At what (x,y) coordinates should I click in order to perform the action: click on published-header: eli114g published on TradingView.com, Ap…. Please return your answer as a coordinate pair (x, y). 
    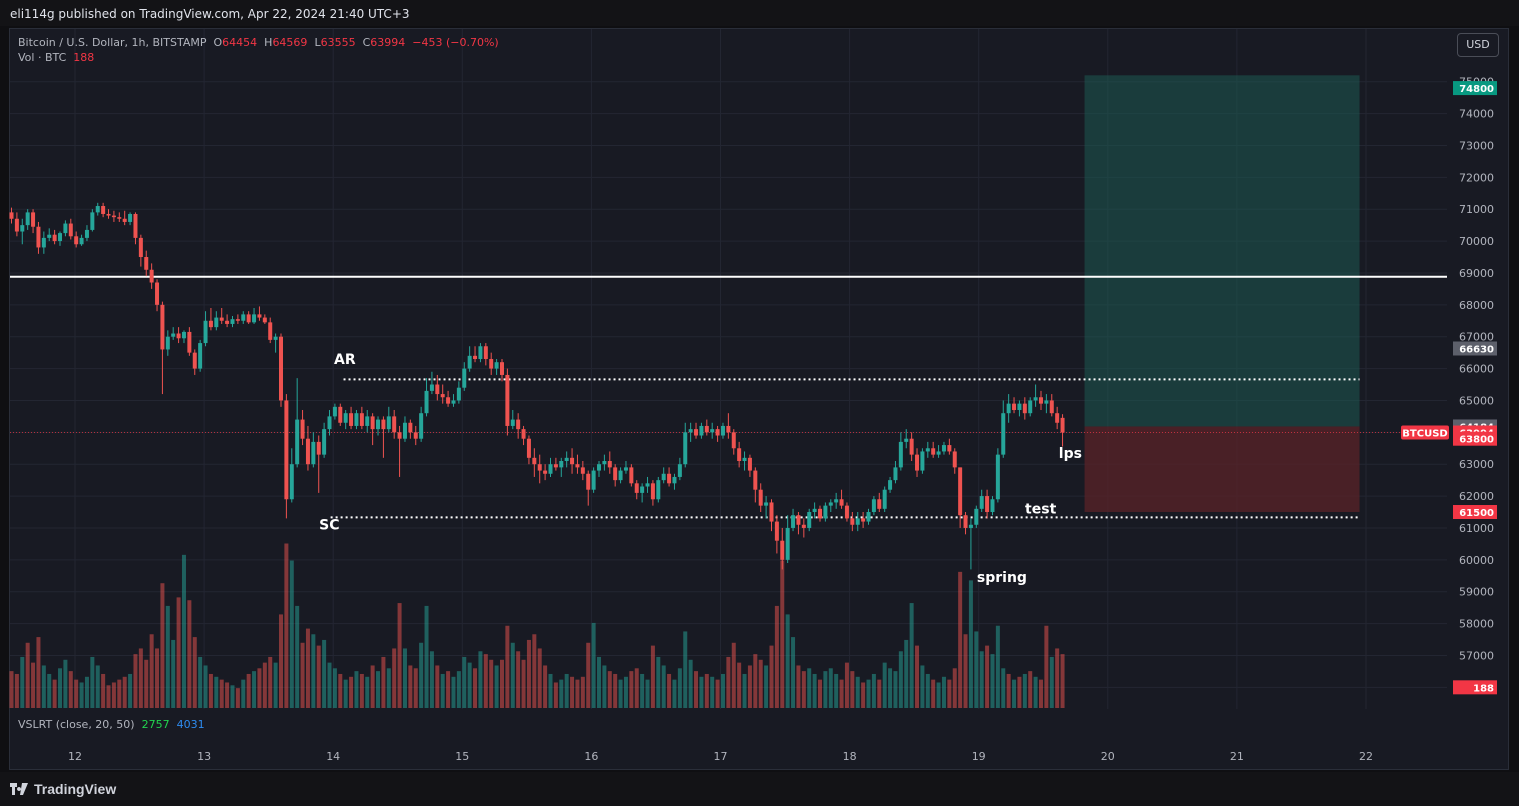
    Looking at the image, I should click on (759, 13).